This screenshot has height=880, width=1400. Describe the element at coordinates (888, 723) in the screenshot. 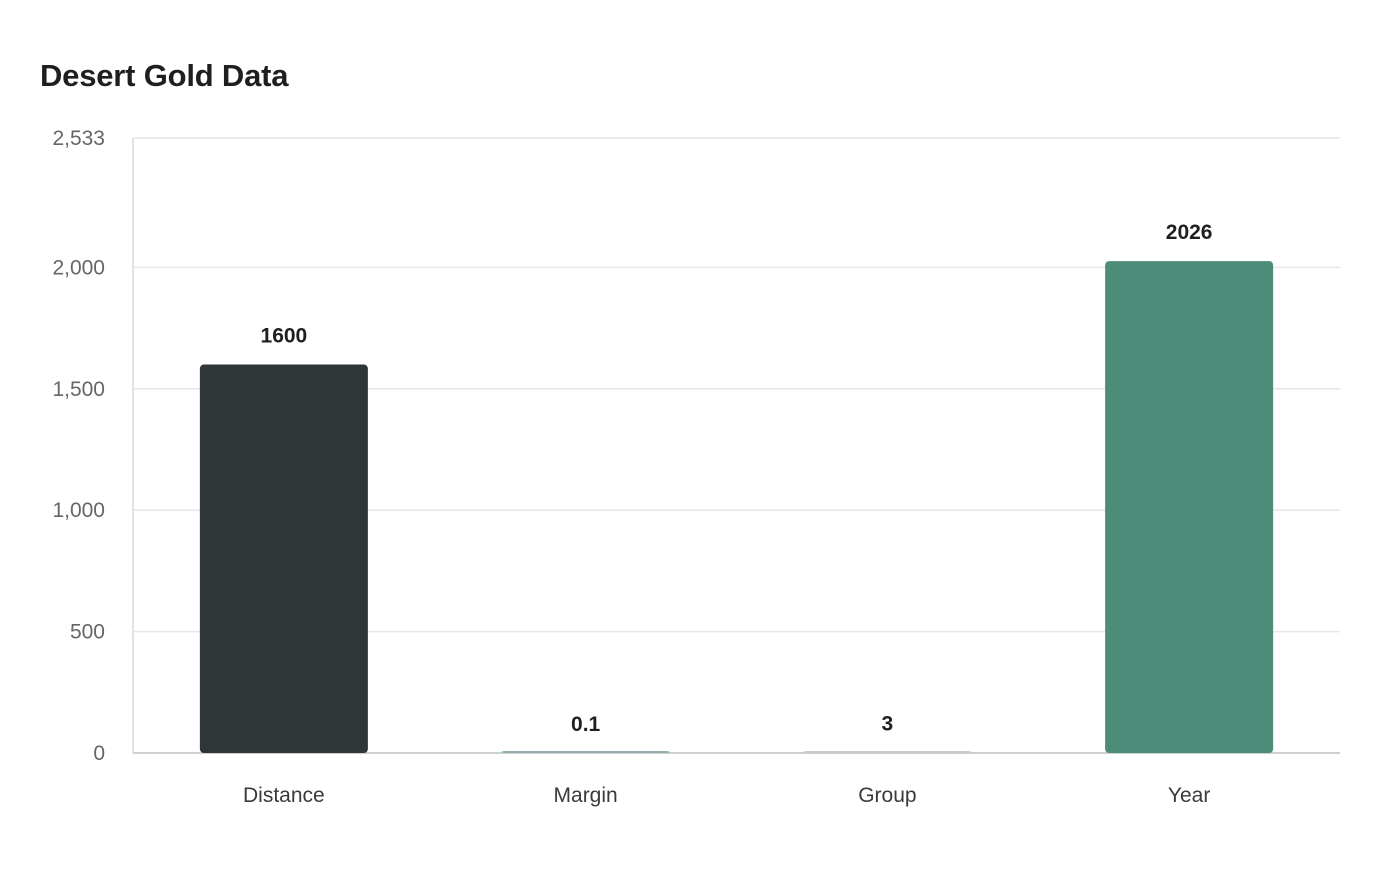

I see `data-label: 3` at that location.